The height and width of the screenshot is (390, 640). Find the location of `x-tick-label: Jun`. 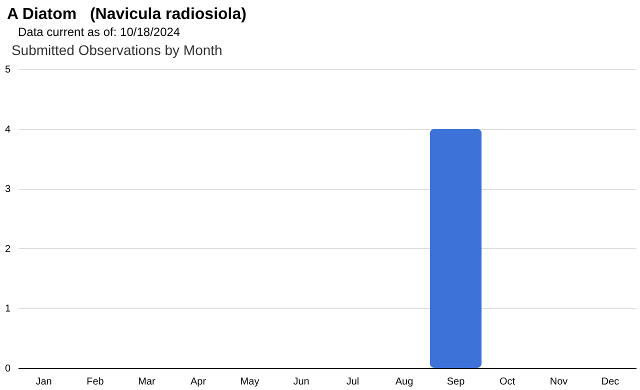

x-tick-label: Jun is located at coordinates (301, 382).